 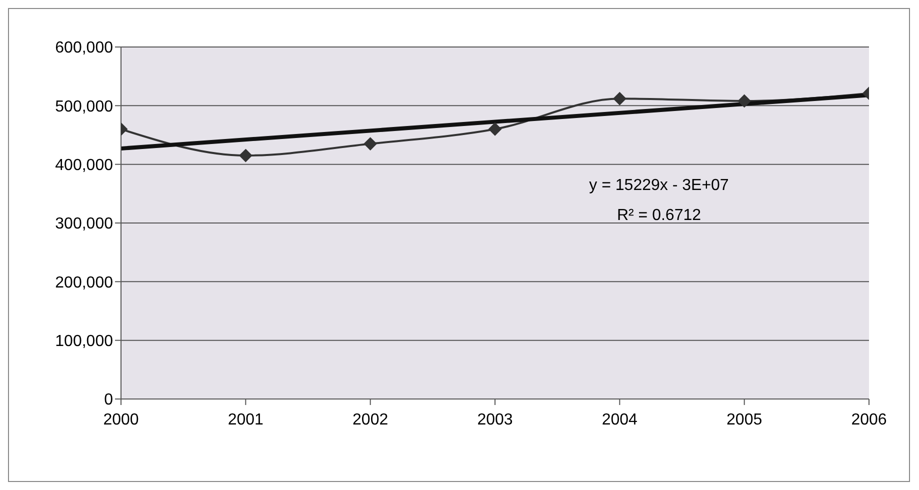 What do you see at coordinates (84, 341) in the screenshot?
I see `y-tick-label: 100,000` at bounding box center [84, 341].